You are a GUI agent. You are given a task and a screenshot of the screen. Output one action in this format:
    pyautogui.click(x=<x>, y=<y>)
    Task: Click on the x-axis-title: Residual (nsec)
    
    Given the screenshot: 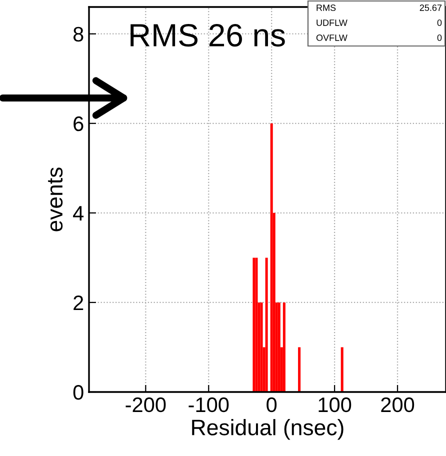 What is the action you would take?
    pyautogui.click(x=268, y=429)
    